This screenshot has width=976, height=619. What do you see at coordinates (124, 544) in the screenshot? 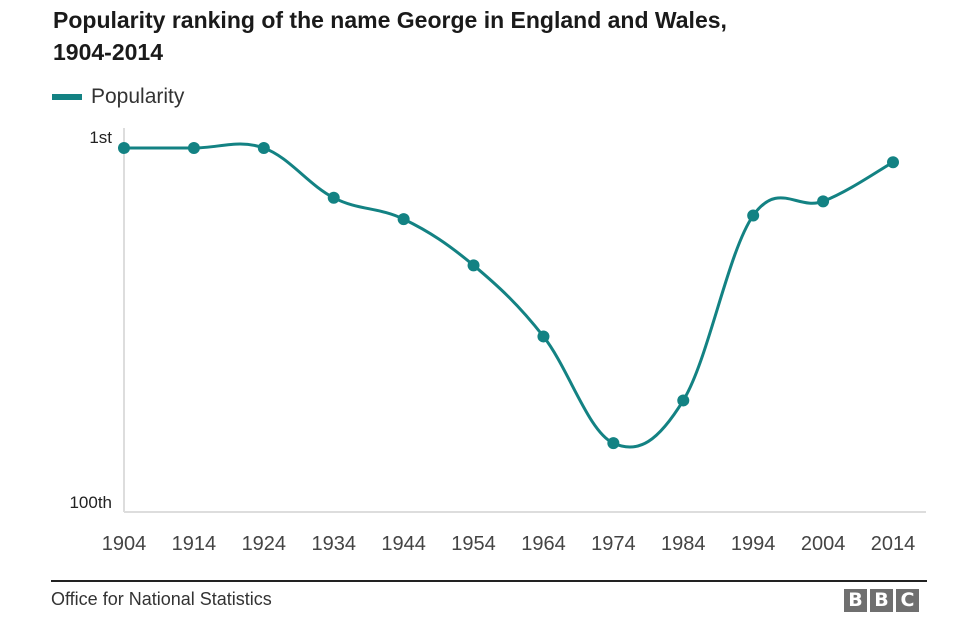
I see `x-tick-label: 1904` at bounding box center [124, 544].